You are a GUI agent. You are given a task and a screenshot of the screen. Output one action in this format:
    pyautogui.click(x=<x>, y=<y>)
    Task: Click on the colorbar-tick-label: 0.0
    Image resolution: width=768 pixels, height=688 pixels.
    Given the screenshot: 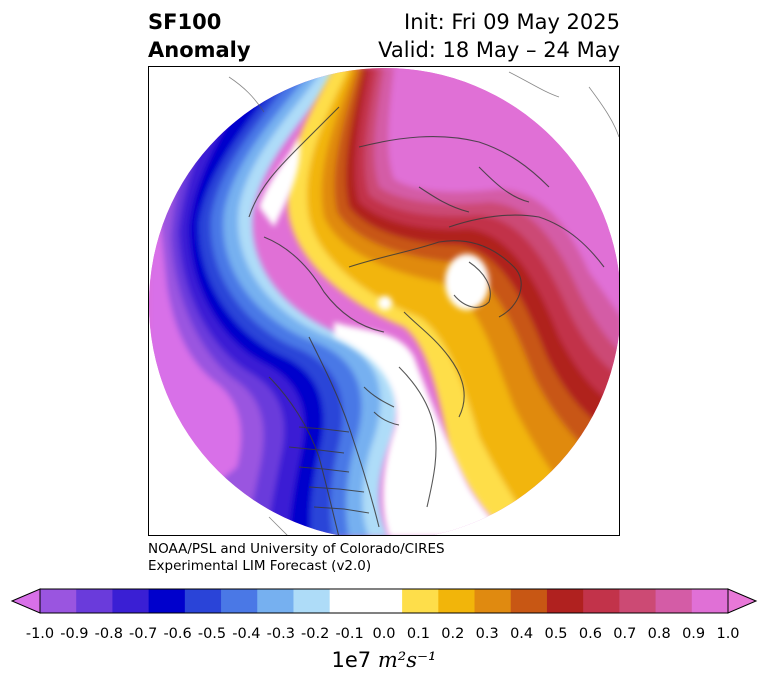 What is the action you would take?
    pyautogui.click(x=384, y=634)
    